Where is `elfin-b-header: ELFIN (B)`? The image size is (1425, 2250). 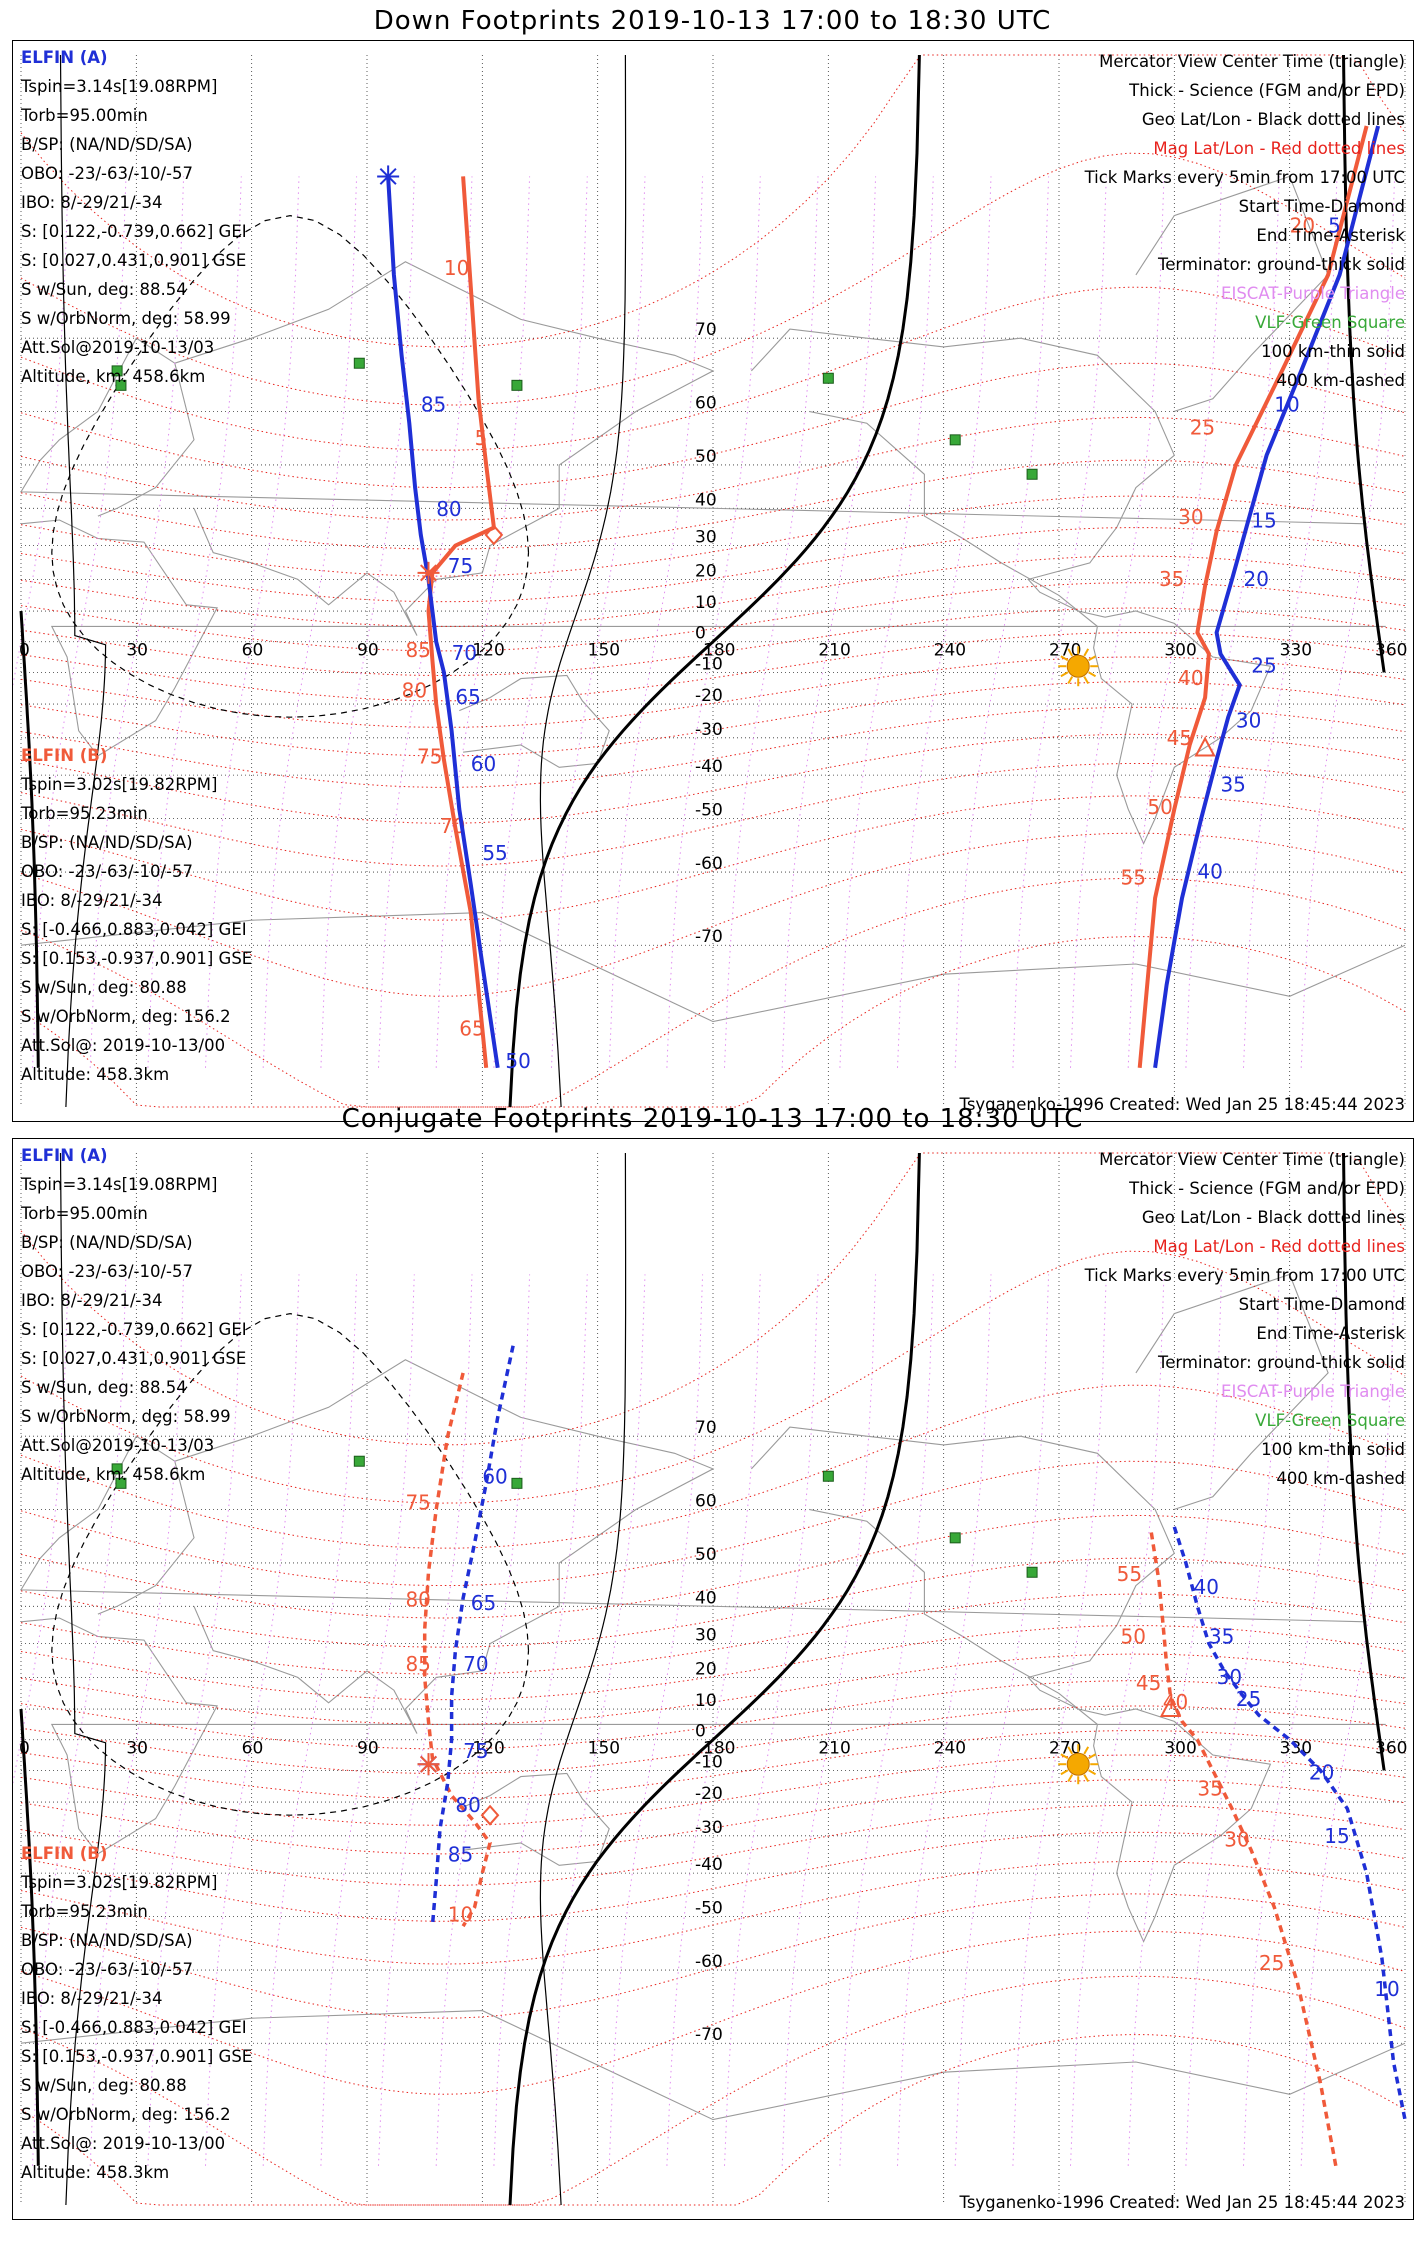
elfin-b-header: ELFIN (B) is located at coordinates (64, 755).